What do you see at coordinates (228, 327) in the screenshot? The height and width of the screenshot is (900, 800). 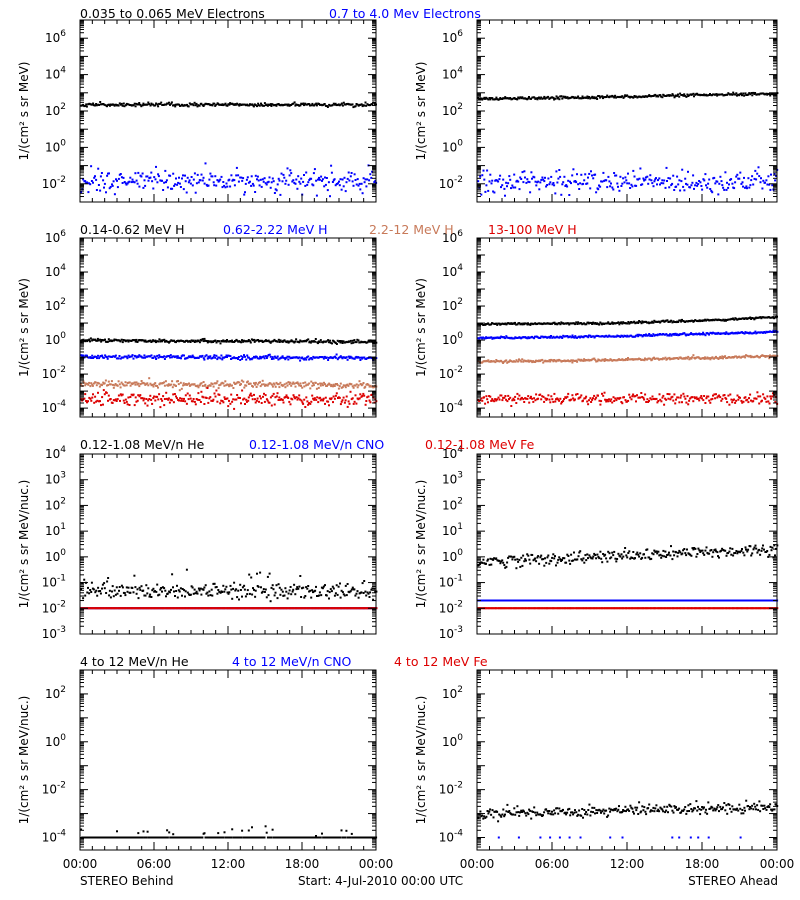 I see `plot-frame` at bounding box center [228, 327].